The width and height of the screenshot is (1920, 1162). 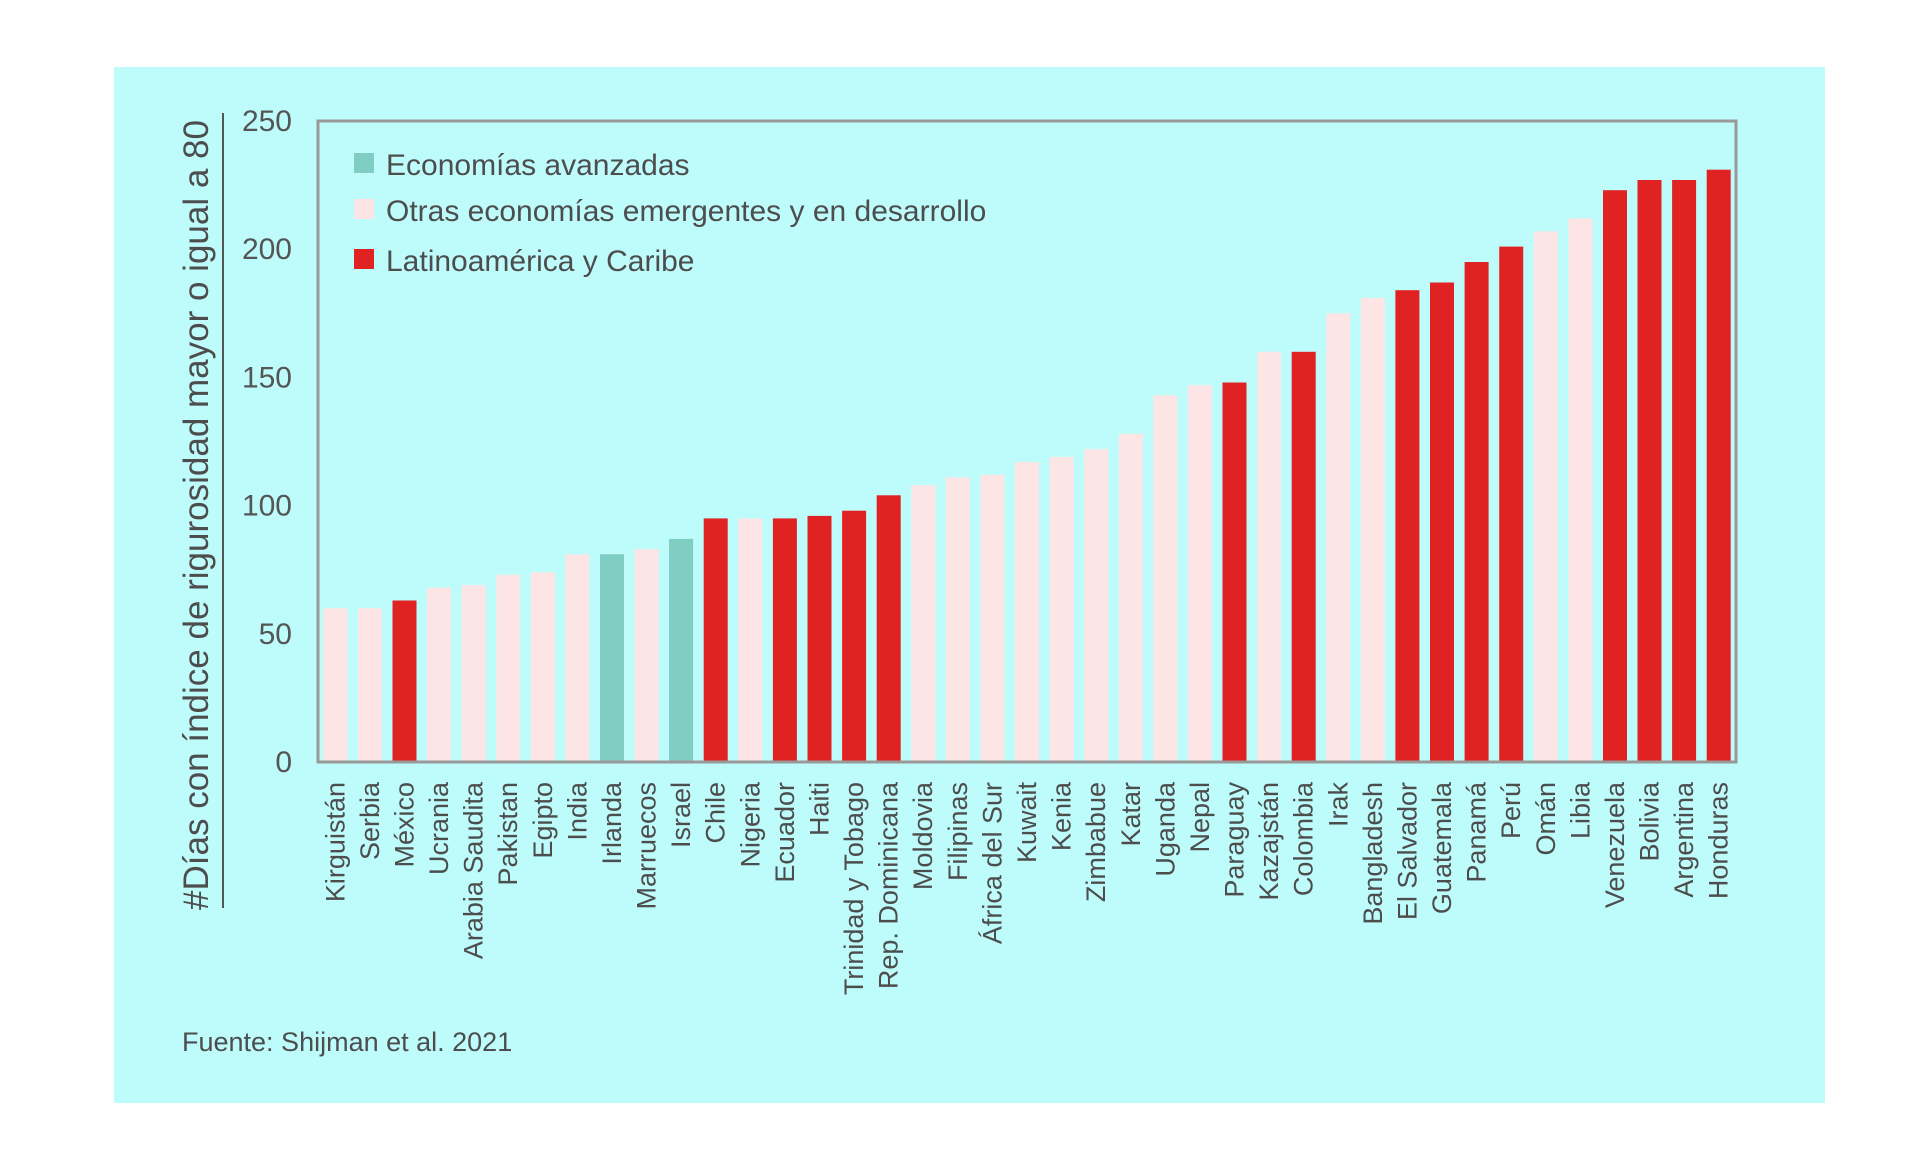 I want to click on y-tick-label: 0, so click(x=283, y=762).